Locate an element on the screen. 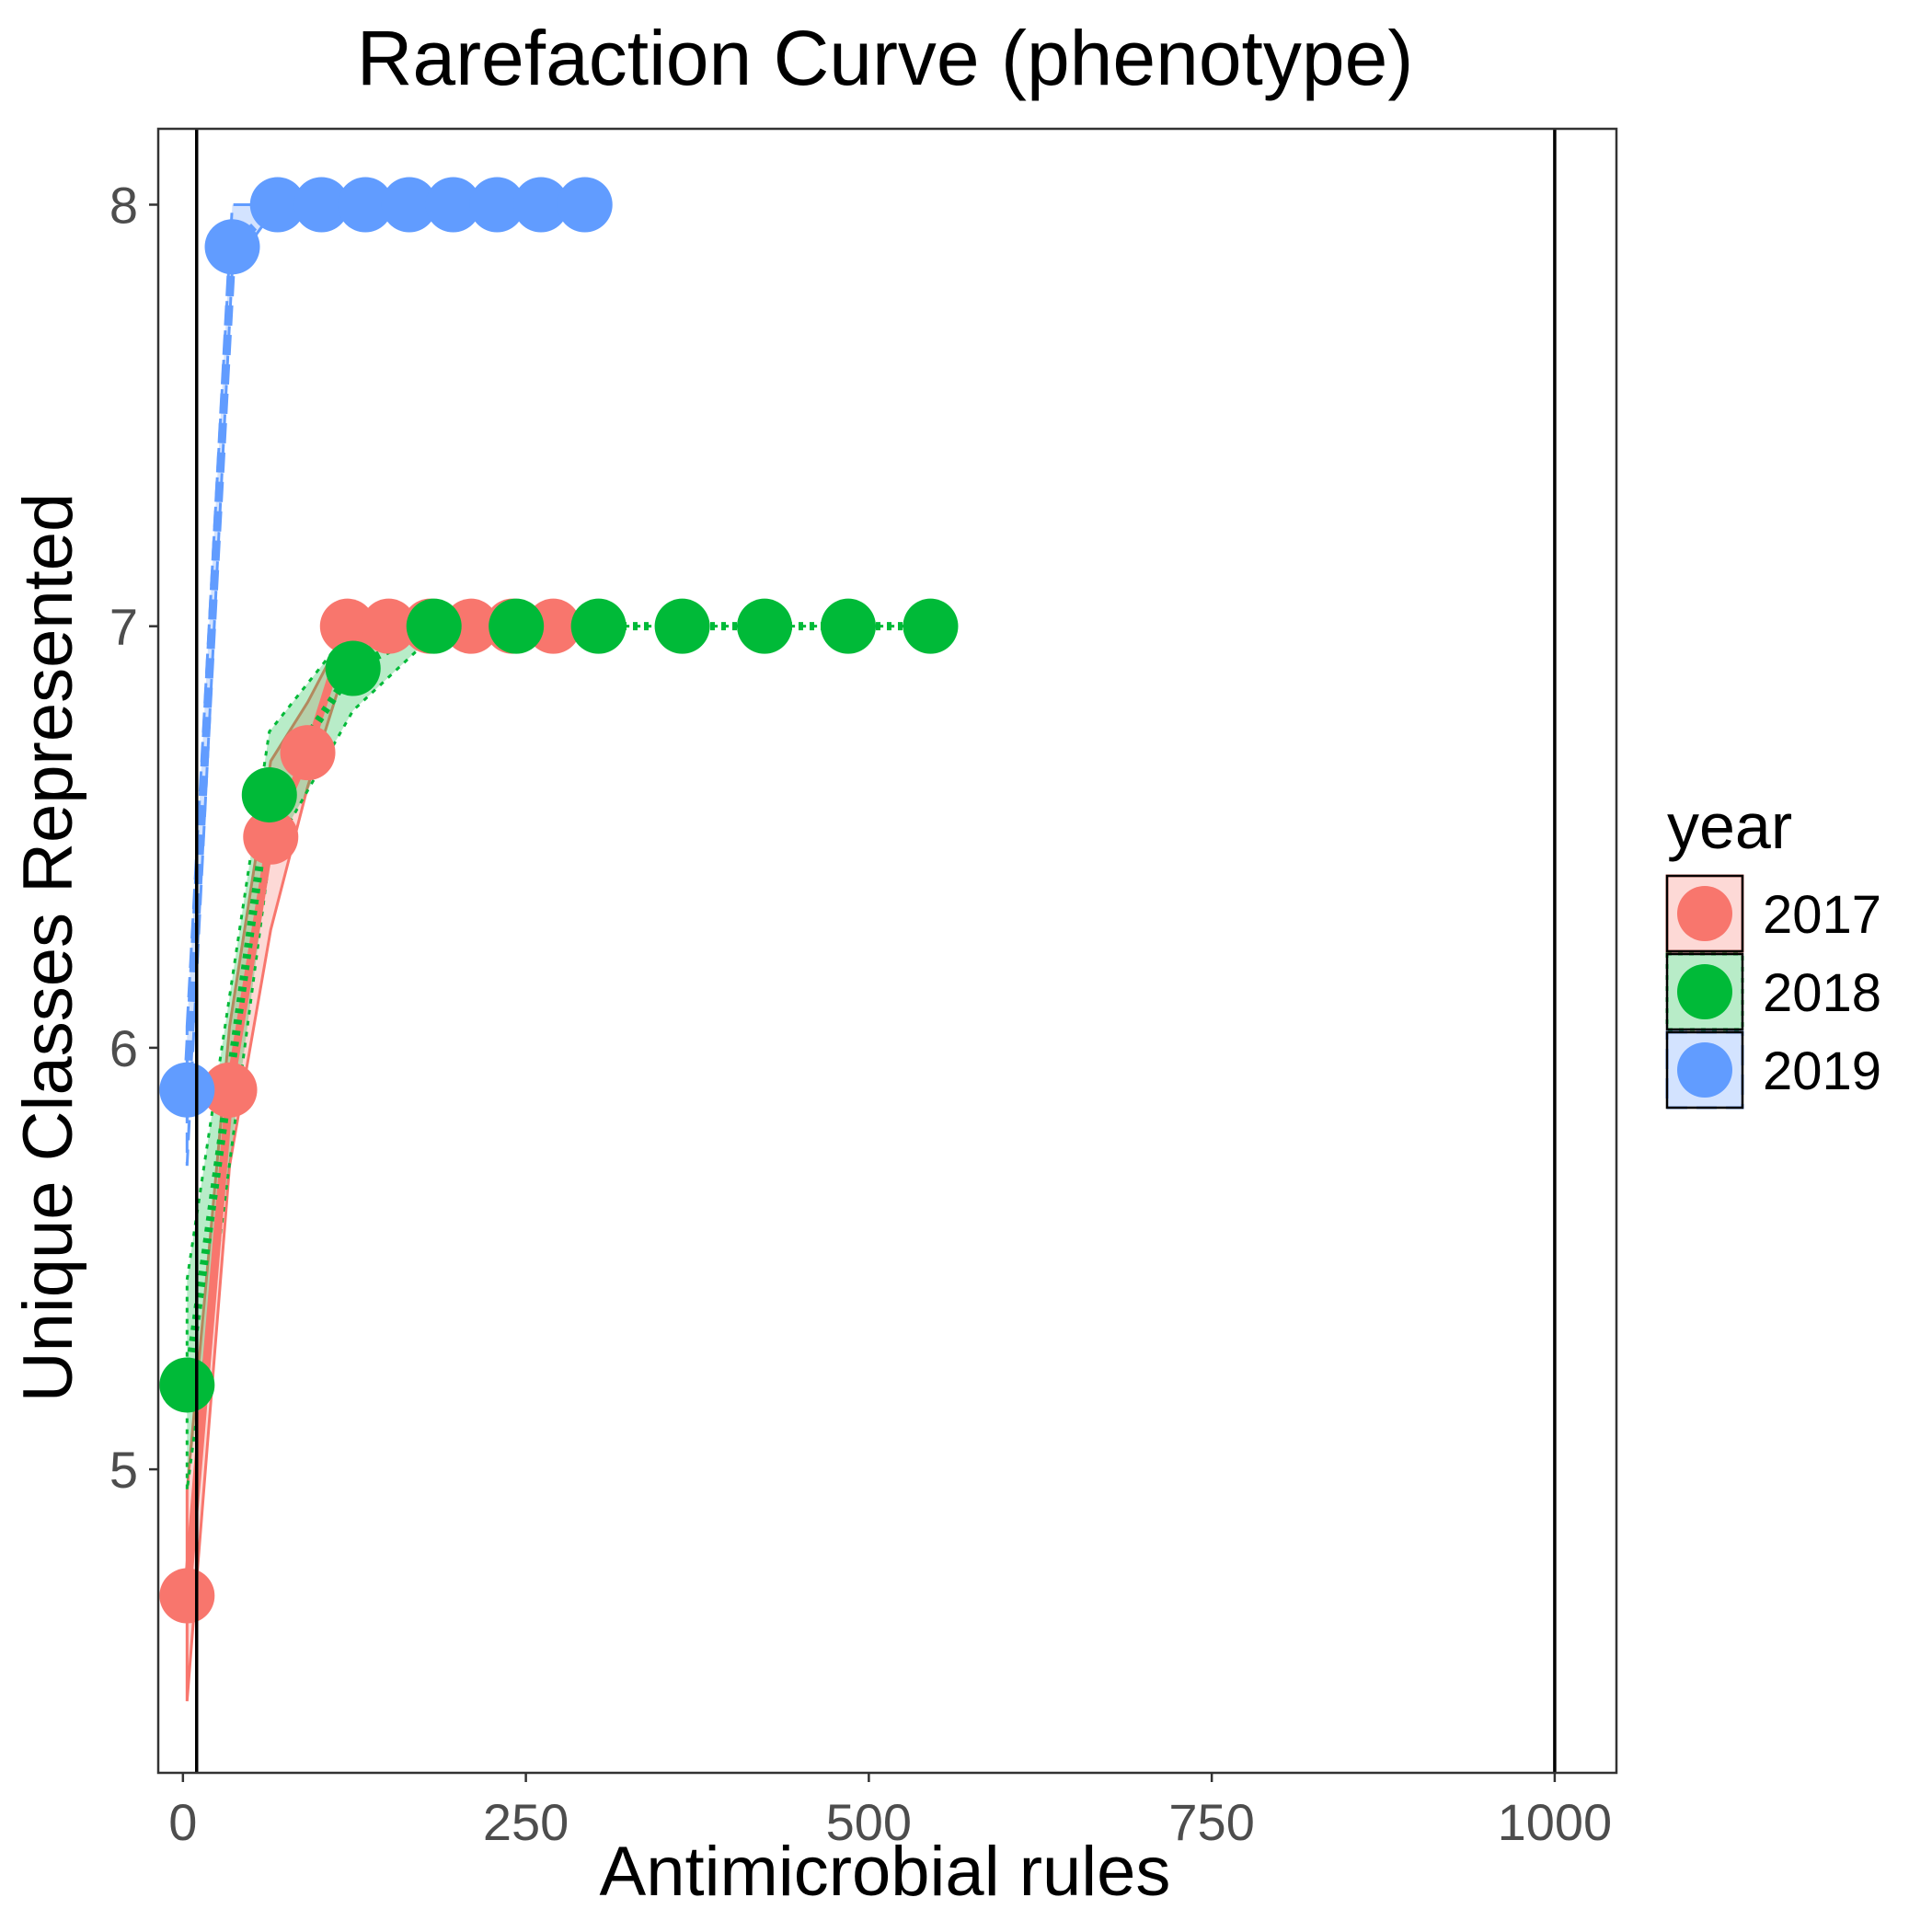 The width and height of the screenshot is (1932, 1932). legend-point-2018 is located at coordinates (1704, 991).